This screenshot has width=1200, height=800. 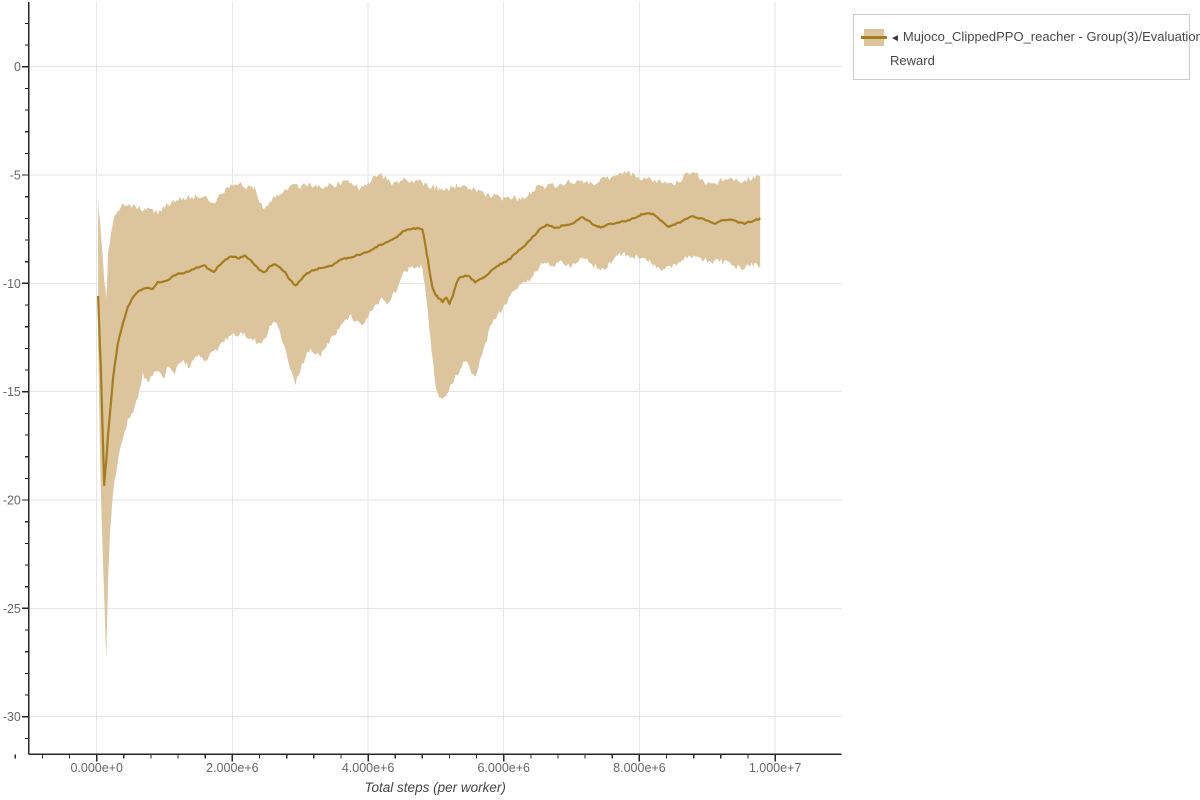 What do you see at coordinates (232, 768) in the screenshot?
I see `x-tick-label: 2.000e+6` at bounding box center [232, 768].